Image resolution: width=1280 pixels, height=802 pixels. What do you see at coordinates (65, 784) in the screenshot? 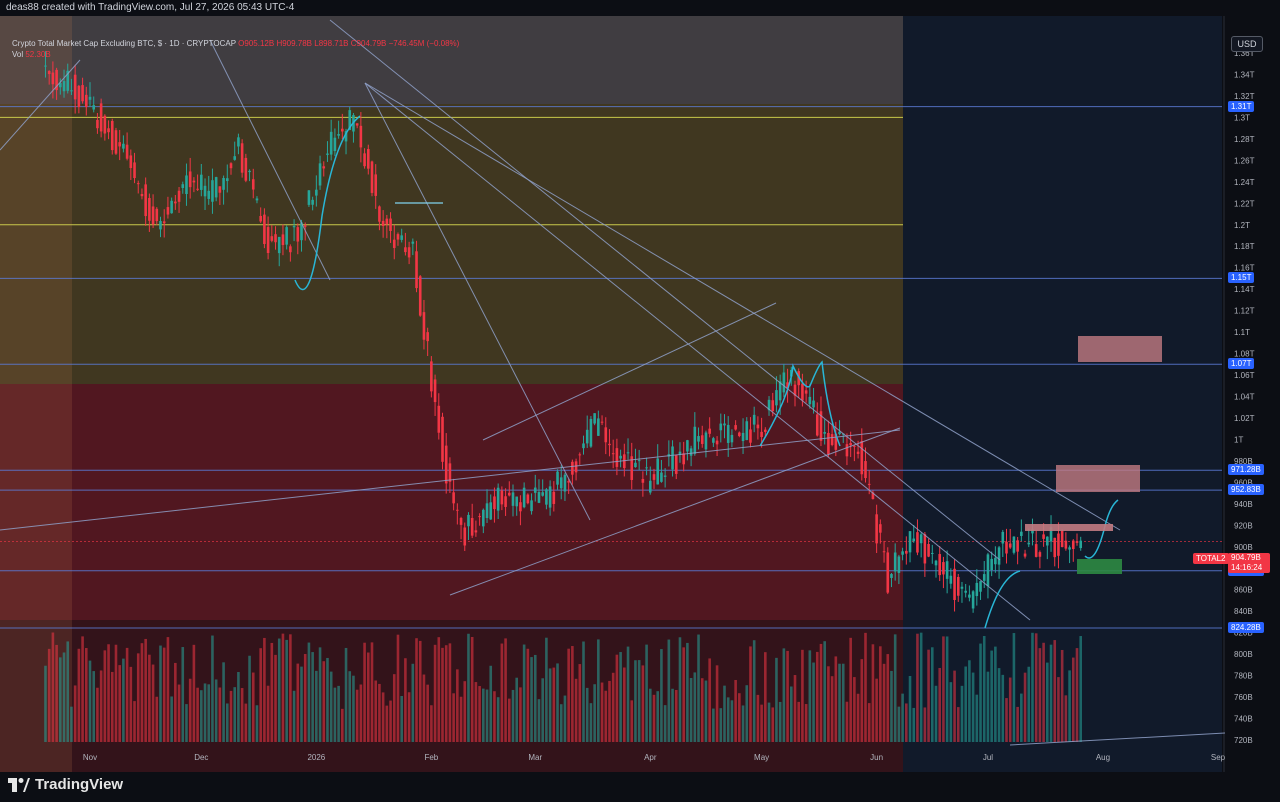
I see `tradingview-logo: TradingView` at bounding box center [65, 784].